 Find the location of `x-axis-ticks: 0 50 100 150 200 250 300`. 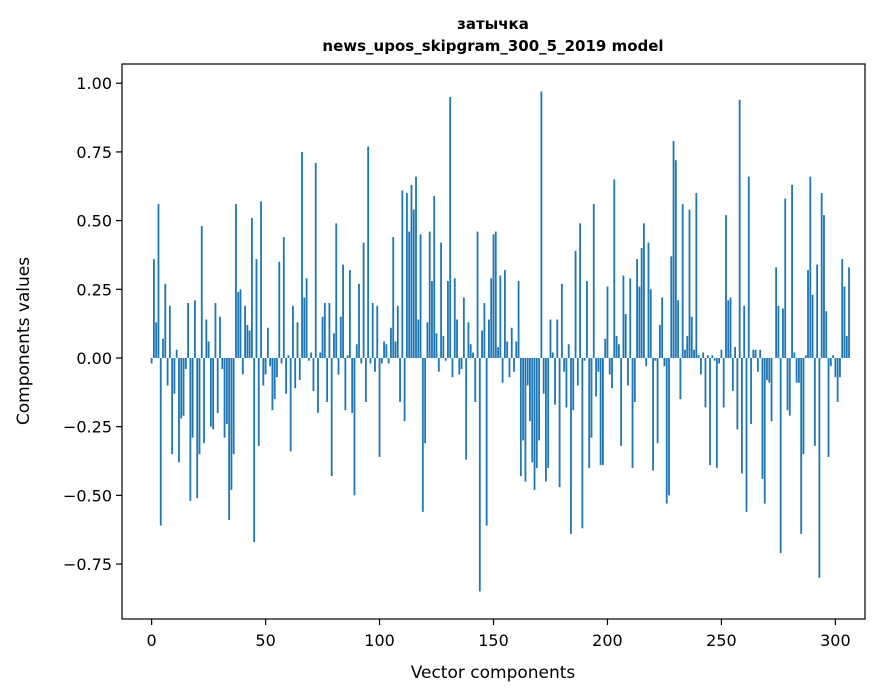

x-axis-ticks: 0 50 100 150 200 250 300 is located at coordinates (499, 634).